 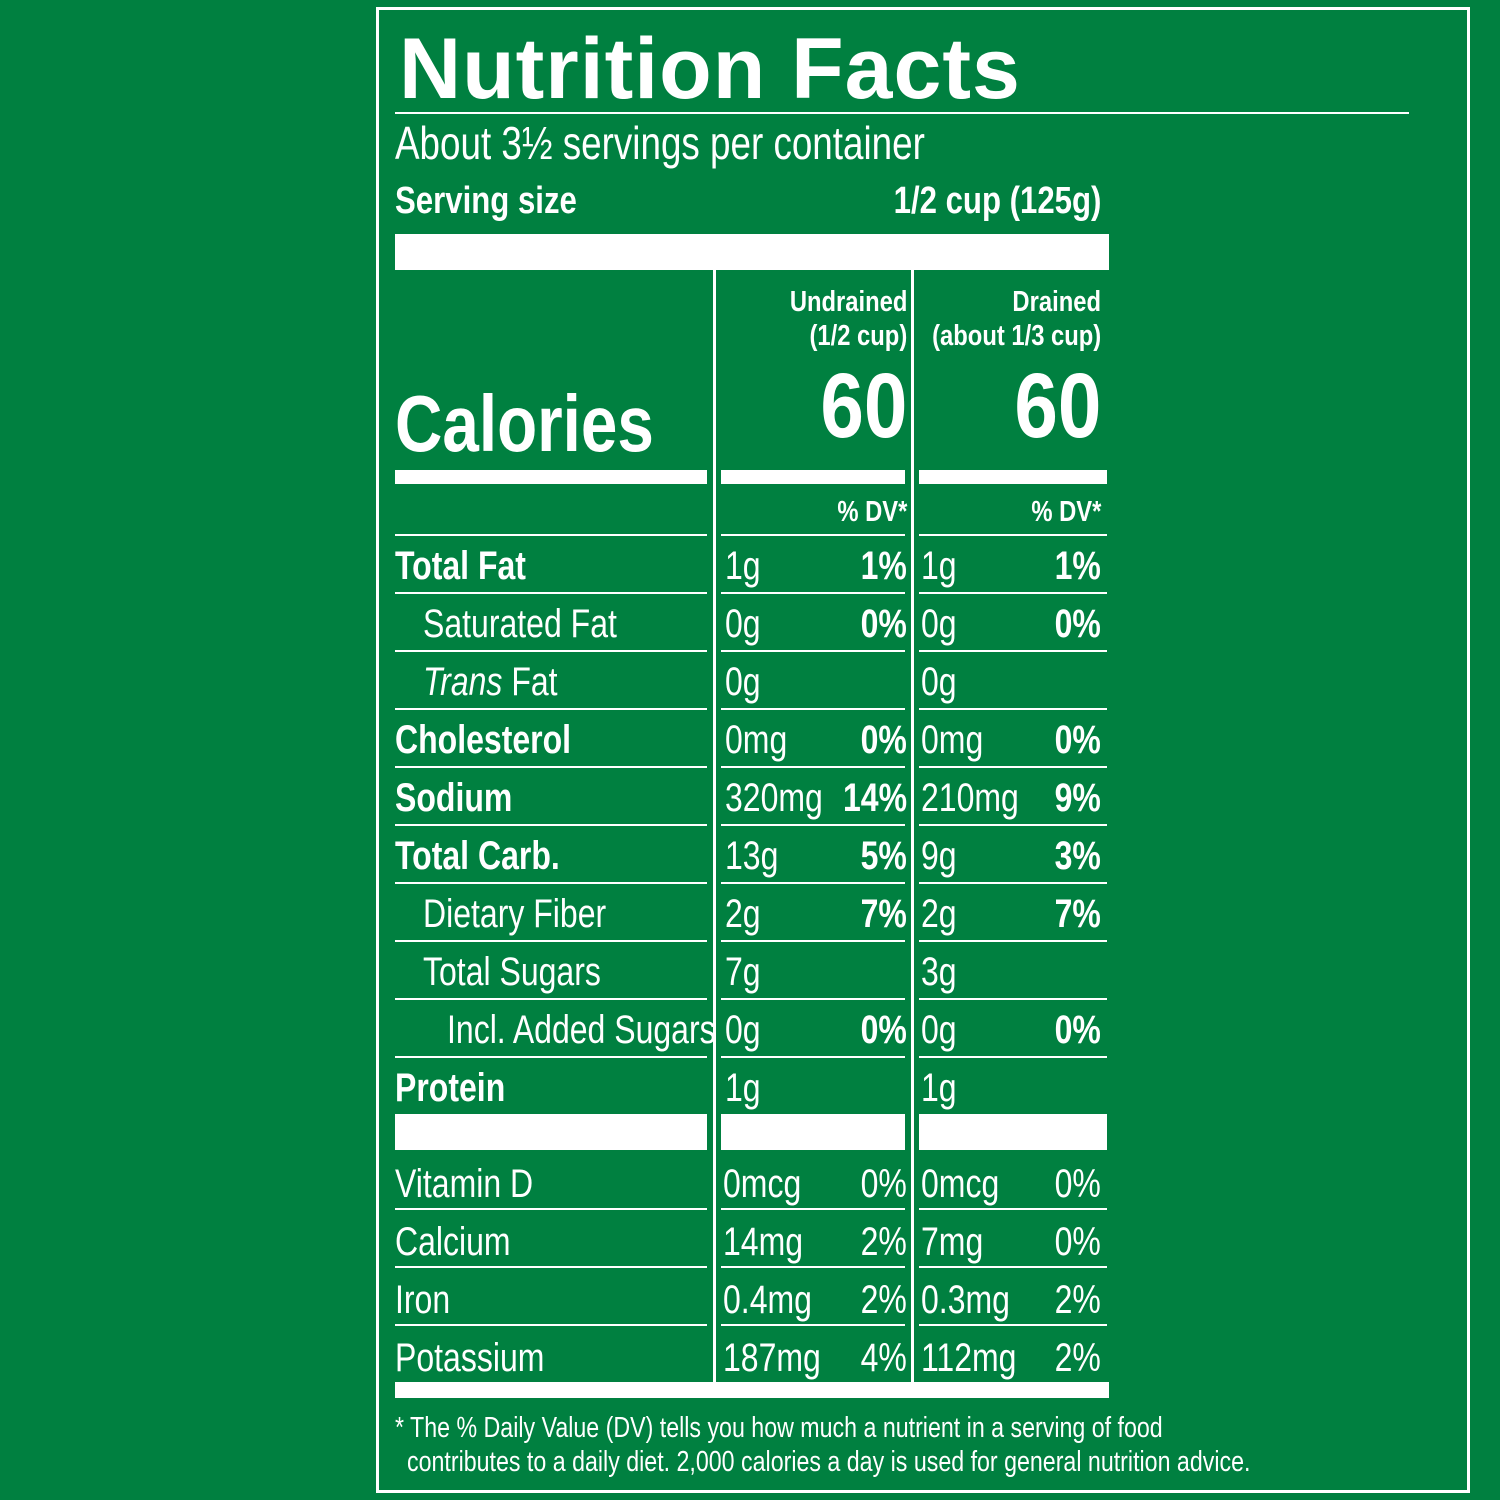 What do you see at coordinates (464, 1184) in the screenshot?
I see `vitamin-name: Vitamin D` at bounding box center [464, 1184].